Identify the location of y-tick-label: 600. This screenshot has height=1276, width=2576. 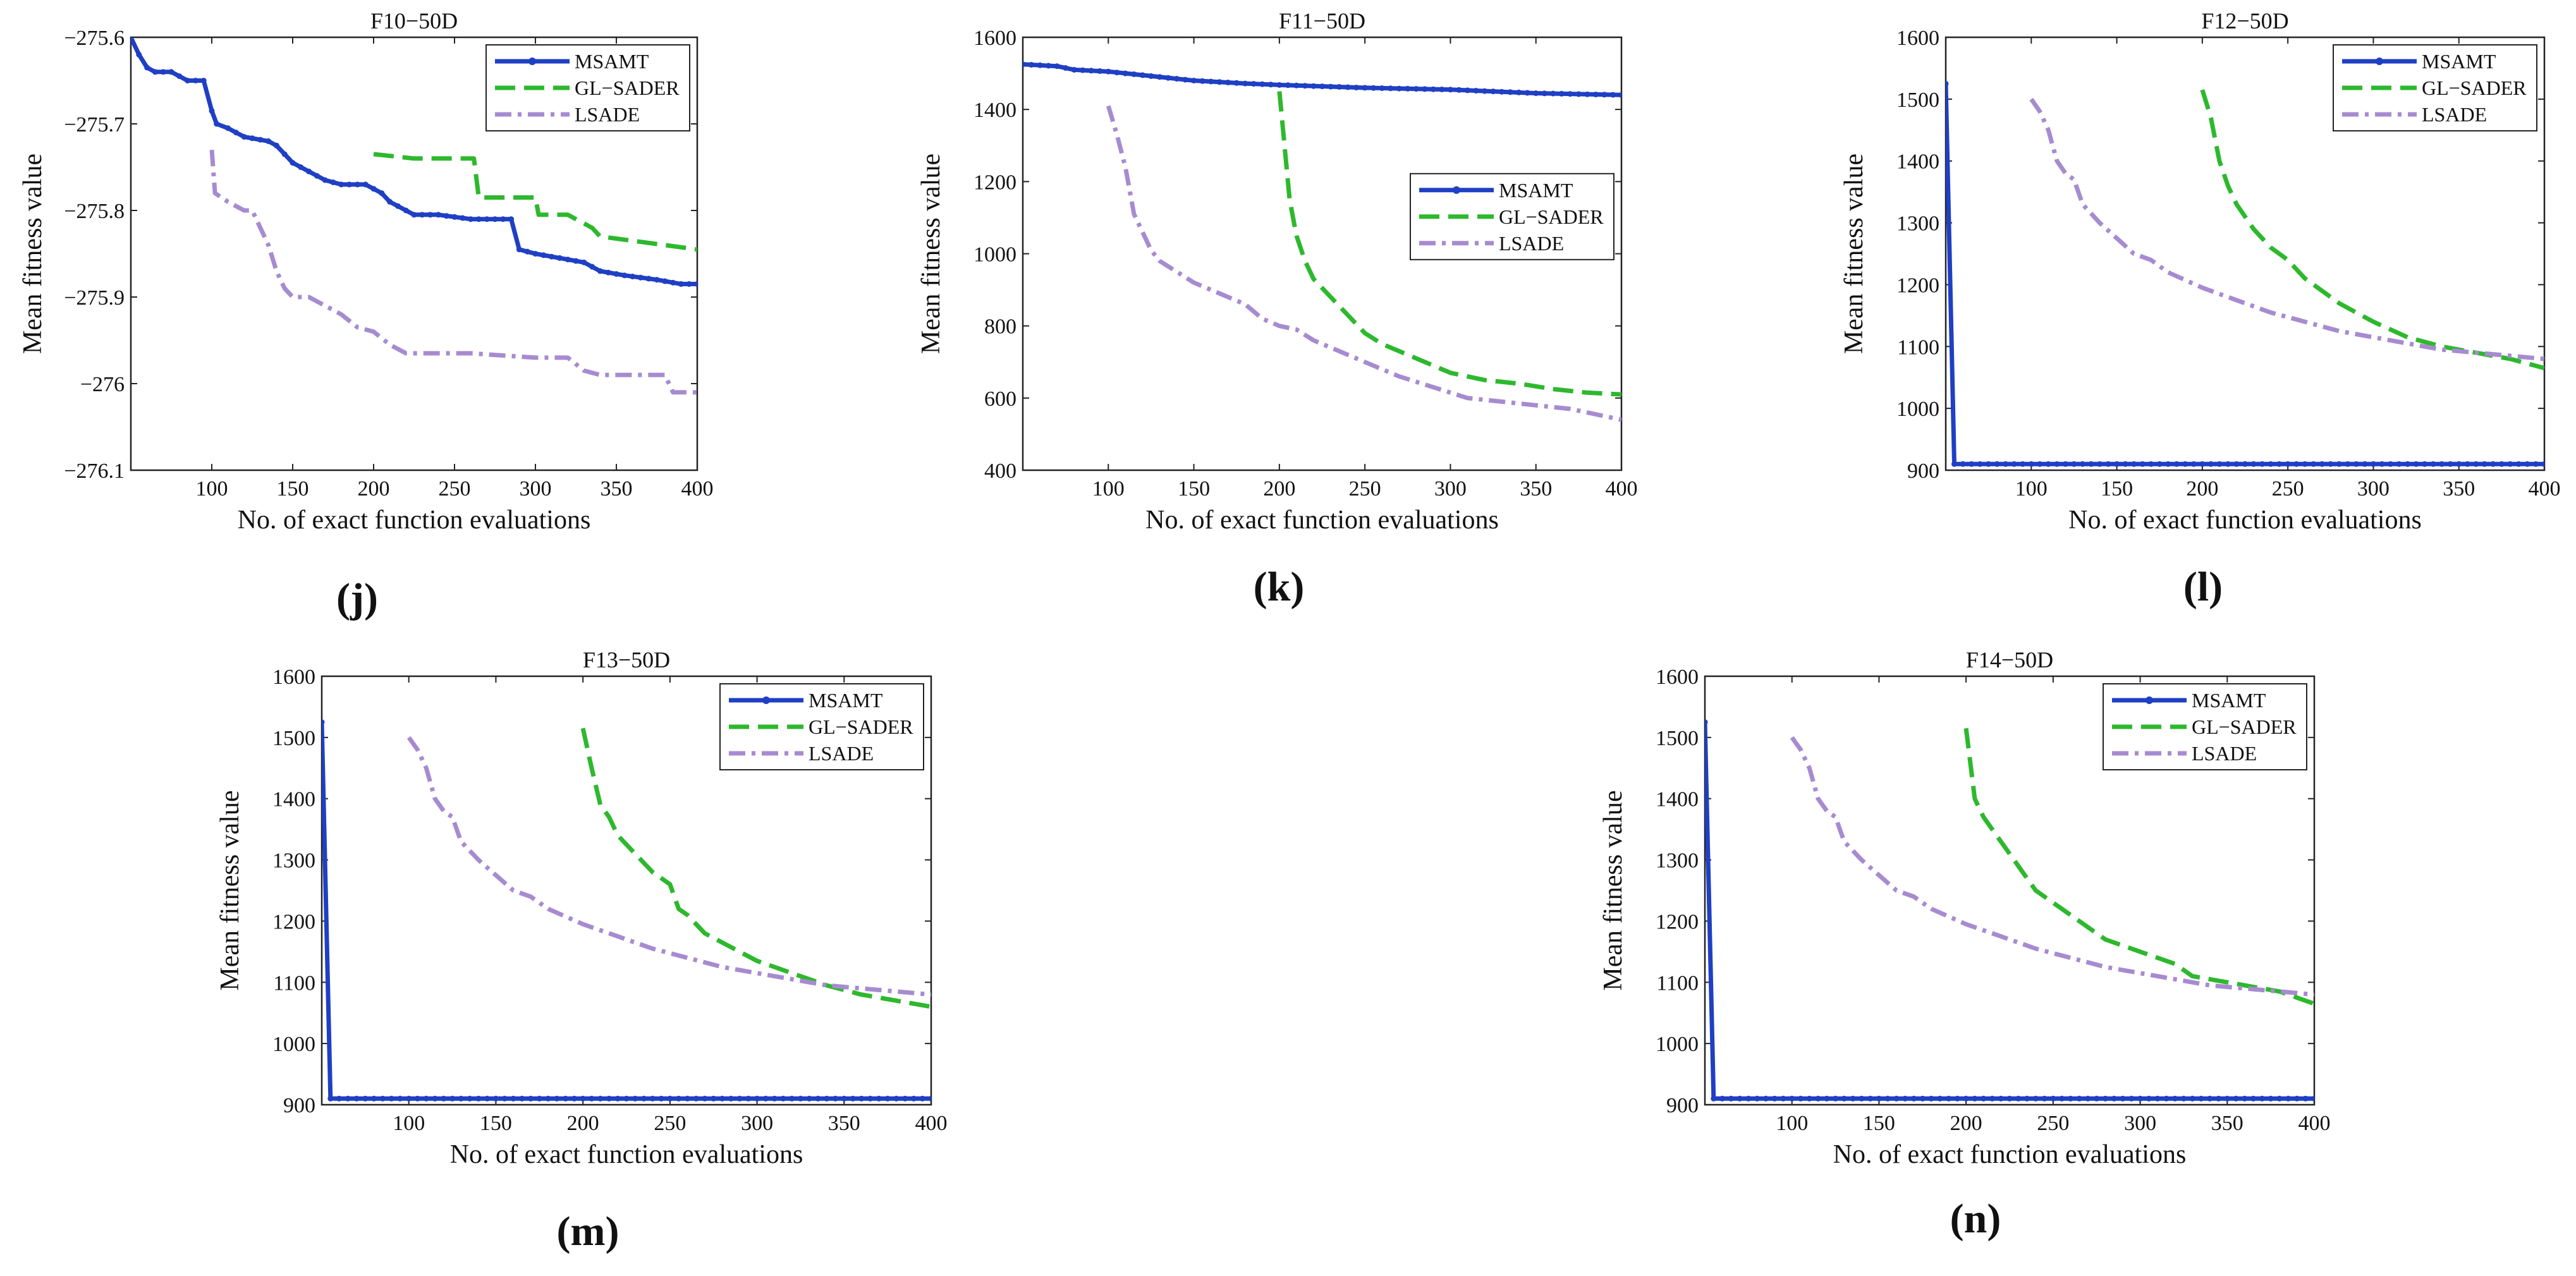
(1000, 399).